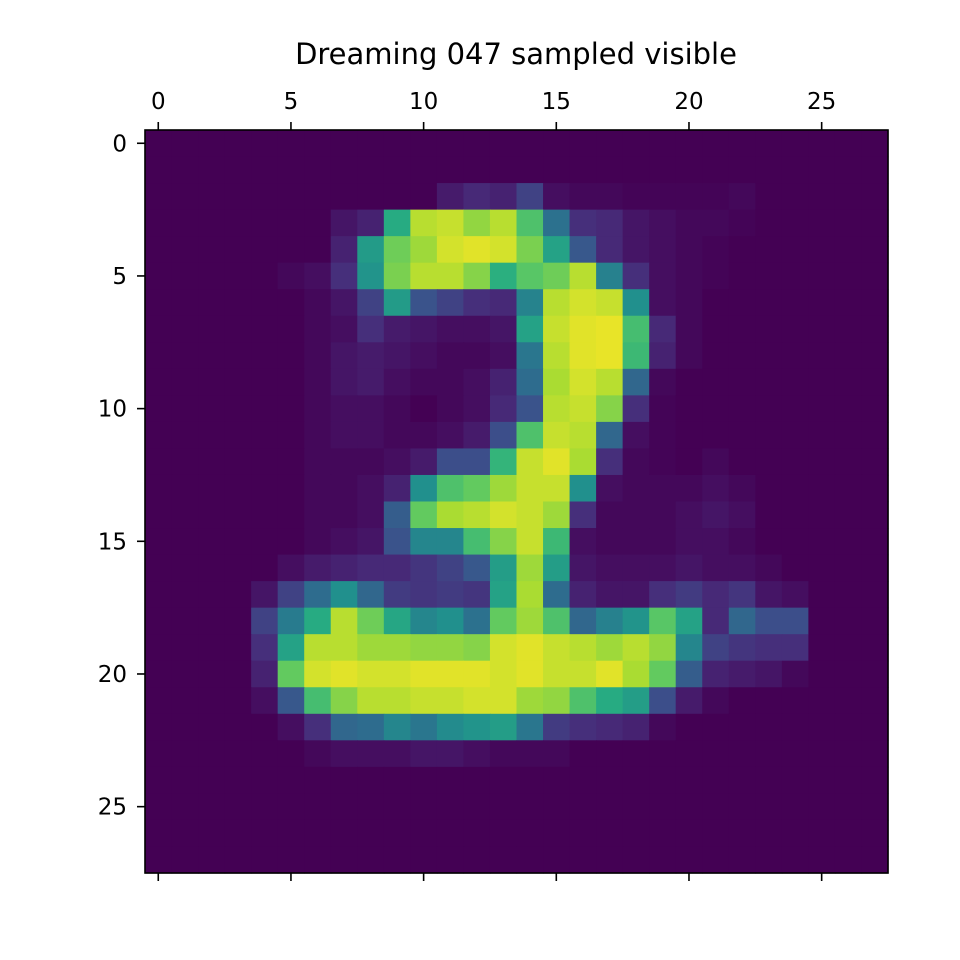 This screenshot has height=960, width=960. What do you see at coordinates (119, 277) in the screenshot?
I see `y-tick-label: 5` at bounding box center [119, 277].